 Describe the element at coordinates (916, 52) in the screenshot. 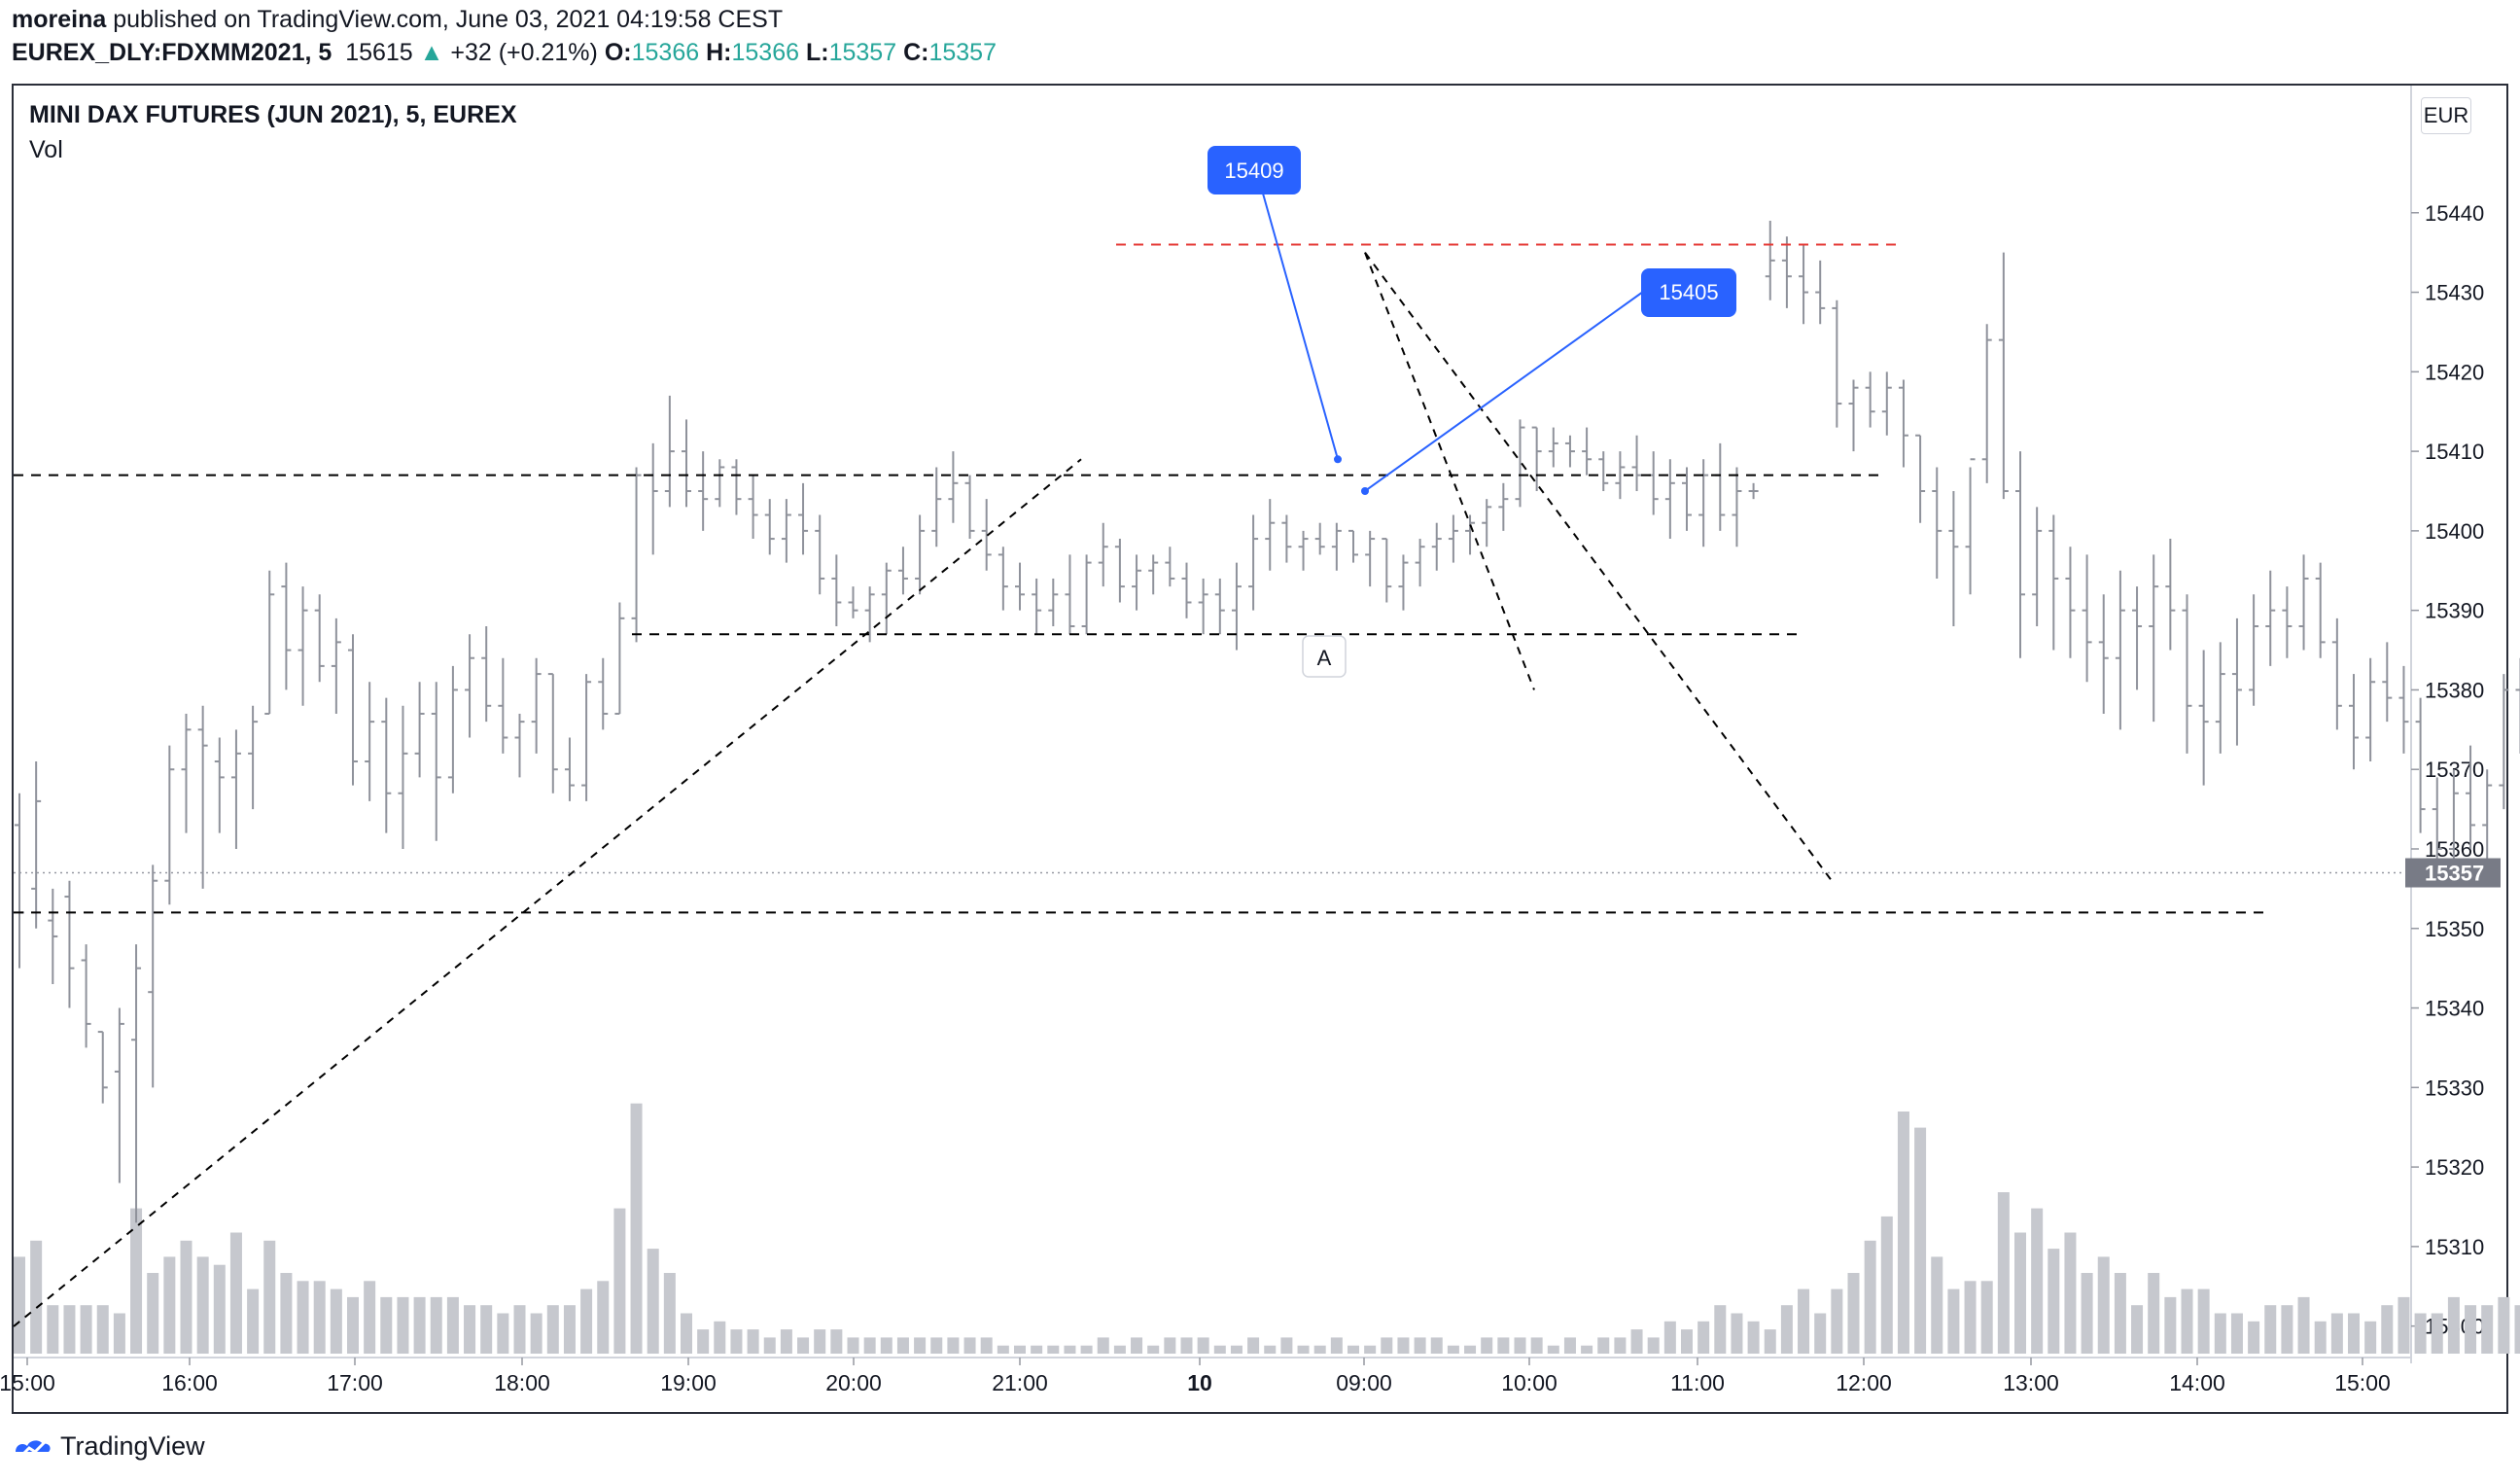

I see `close-label: C:` at that location.